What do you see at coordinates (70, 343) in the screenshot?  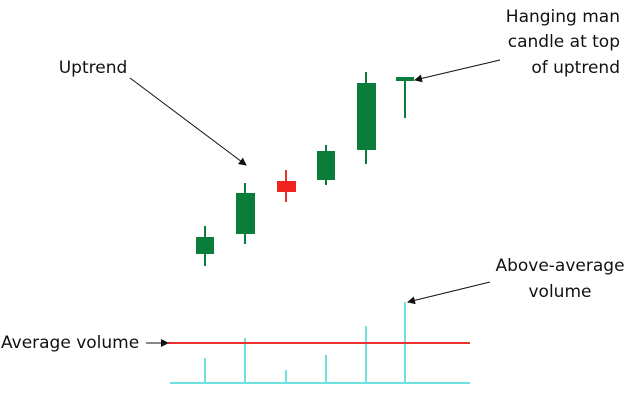 I see `label: Average volume` at bounding box center [70, 343].